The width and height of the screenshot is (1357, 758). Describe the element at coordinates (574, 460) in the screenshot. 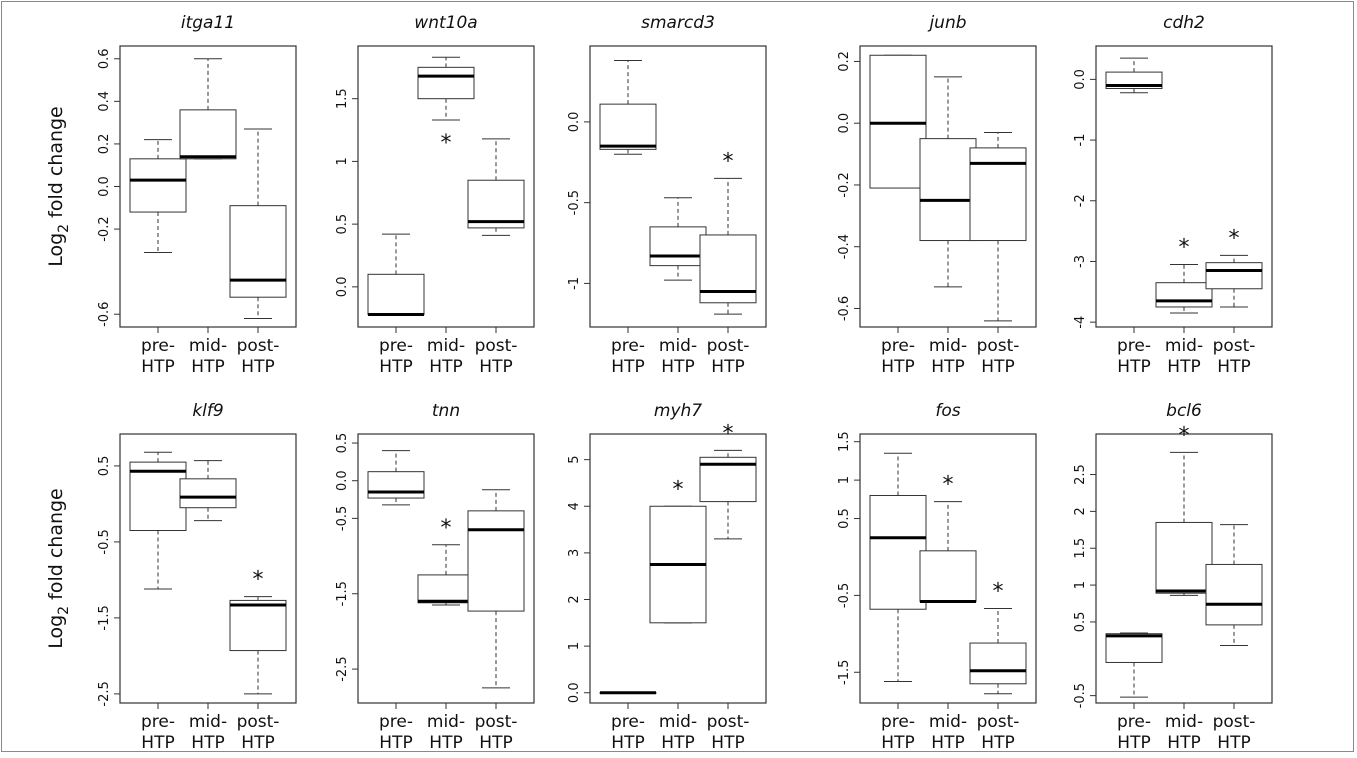

I see `y-tick-label: 5` at that location.